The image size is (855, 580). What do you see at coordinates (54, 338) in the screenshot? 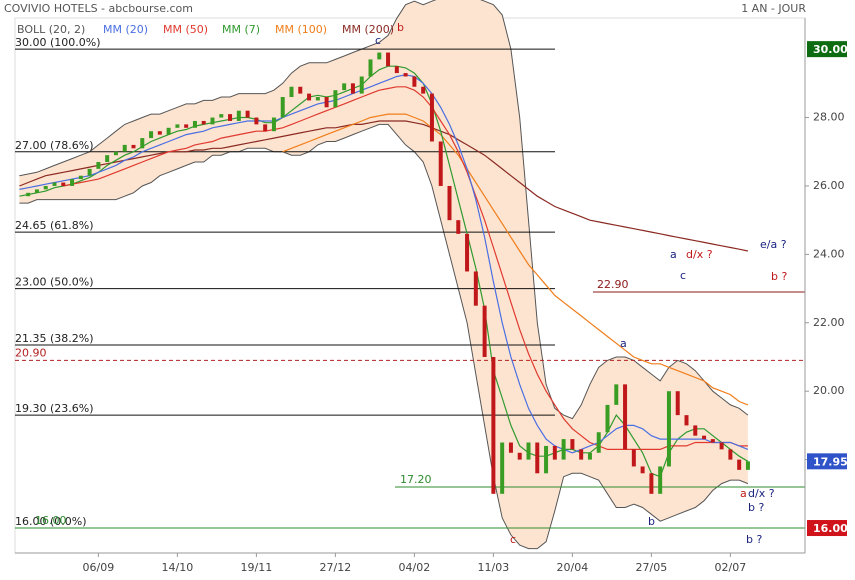
I see `fib-label: 21.35 (38.2%)` at bounding box center [54, 338].